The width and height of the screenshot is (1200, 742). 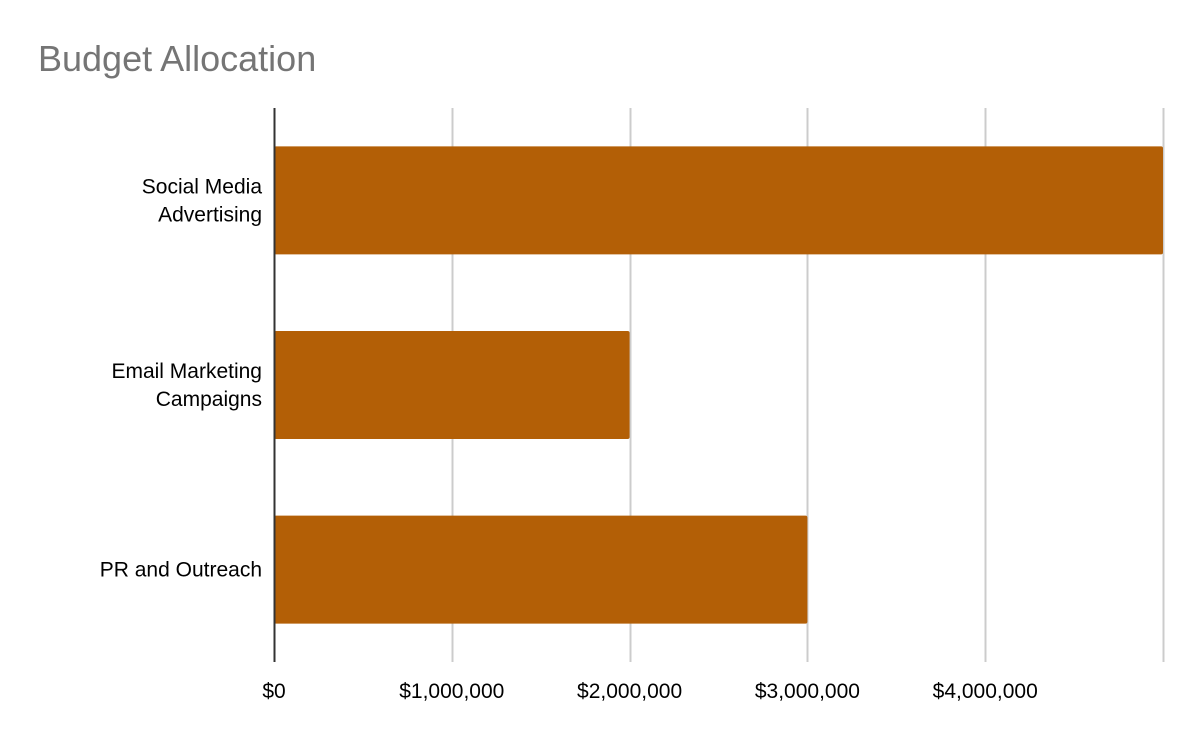 What do you see at coordinates (186, 385) in the screenshot?
I see `category-label: Email Marketing Campaigns` at bounding box center [186, 385].